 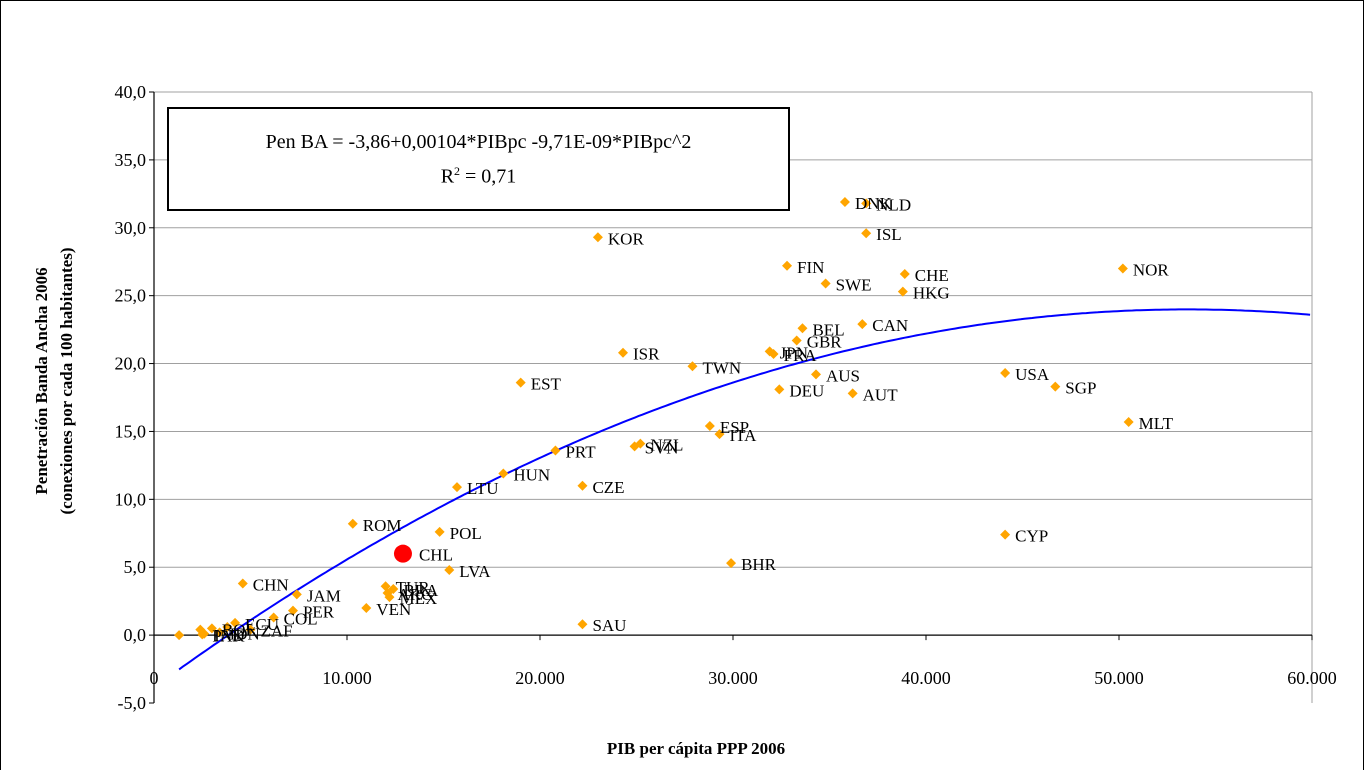 What do you see at coordinates (436, 555) in the screenshot?
I see `highlight-label: CHL` at bounding box center [436, 555].